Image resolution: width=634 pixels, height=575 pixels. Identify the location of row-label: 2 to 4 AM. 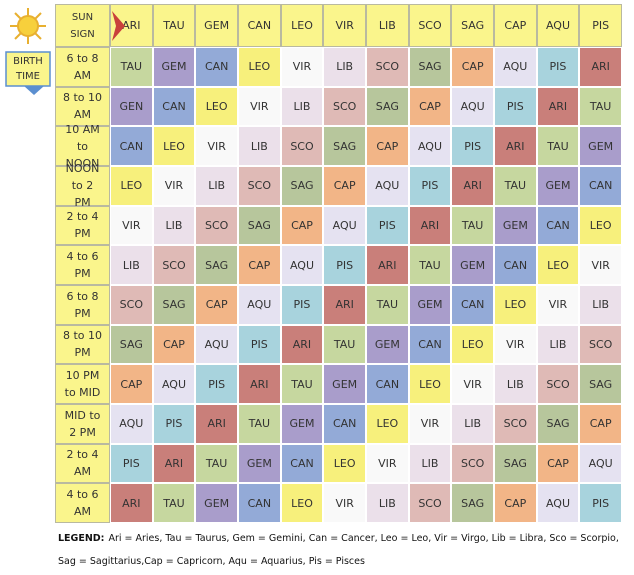
(82, 463).